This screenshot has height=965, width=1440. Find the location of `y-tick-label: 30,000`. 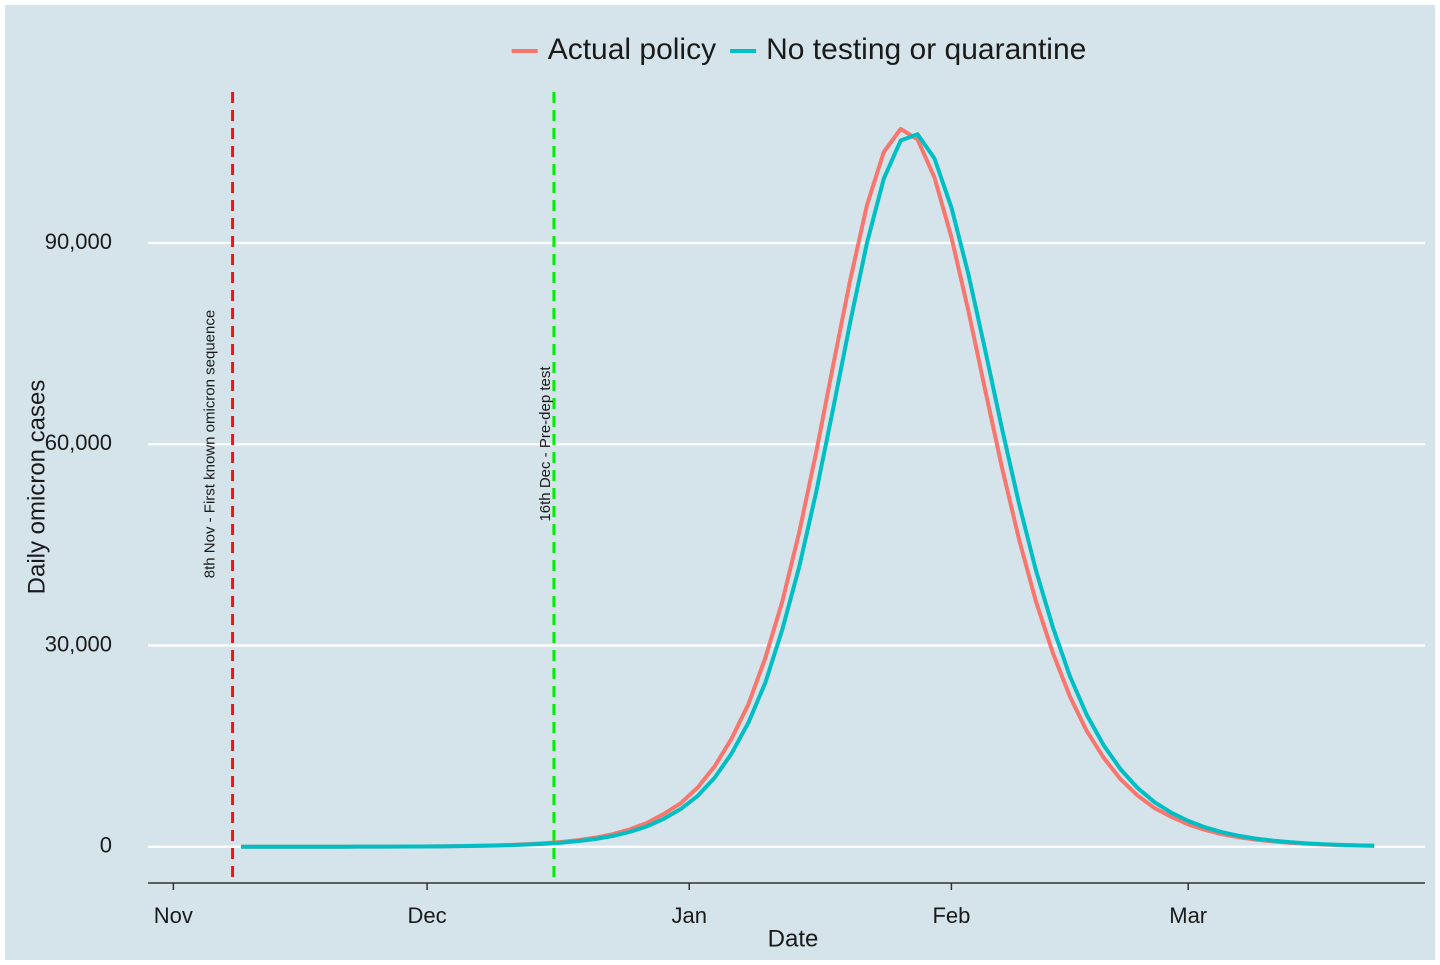

y-tick-label: 30,000 is located at coordinates (78, 643).